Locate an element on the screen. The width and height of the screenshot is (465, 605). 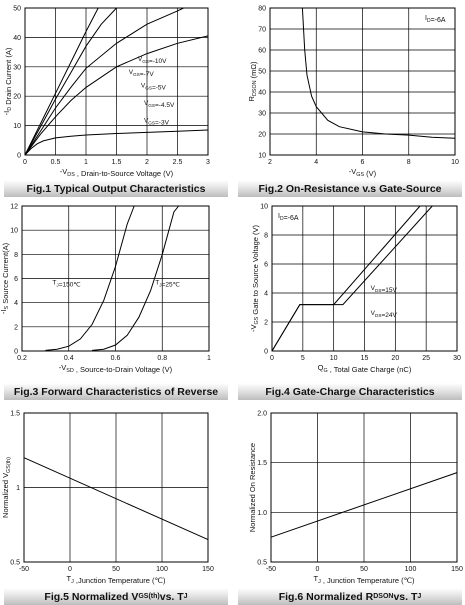
figure-caption: Fig.3 Forward Characteristics of Reverse is located at coordinates (116, 391).